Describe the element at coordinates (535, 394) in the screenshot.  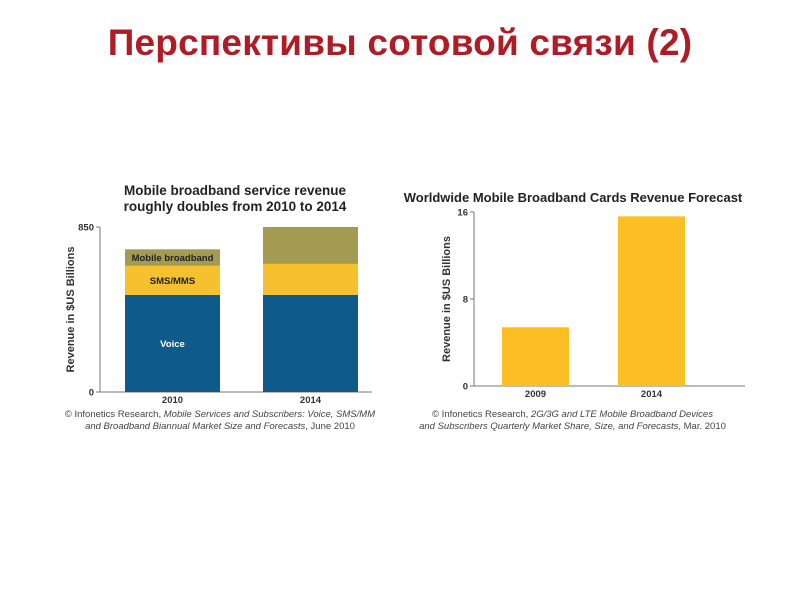
I see `chart2-x-tick-label: 2009` at that location.